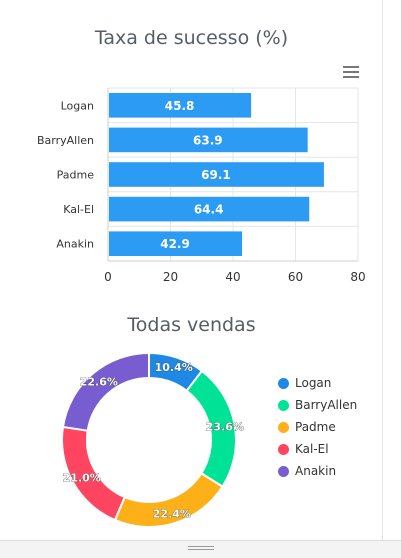 This screenshot has width=401, height=558. Describe the element at coordinates (108, 277) in the screenshot. I see `x-tick-label: 0` at that location.